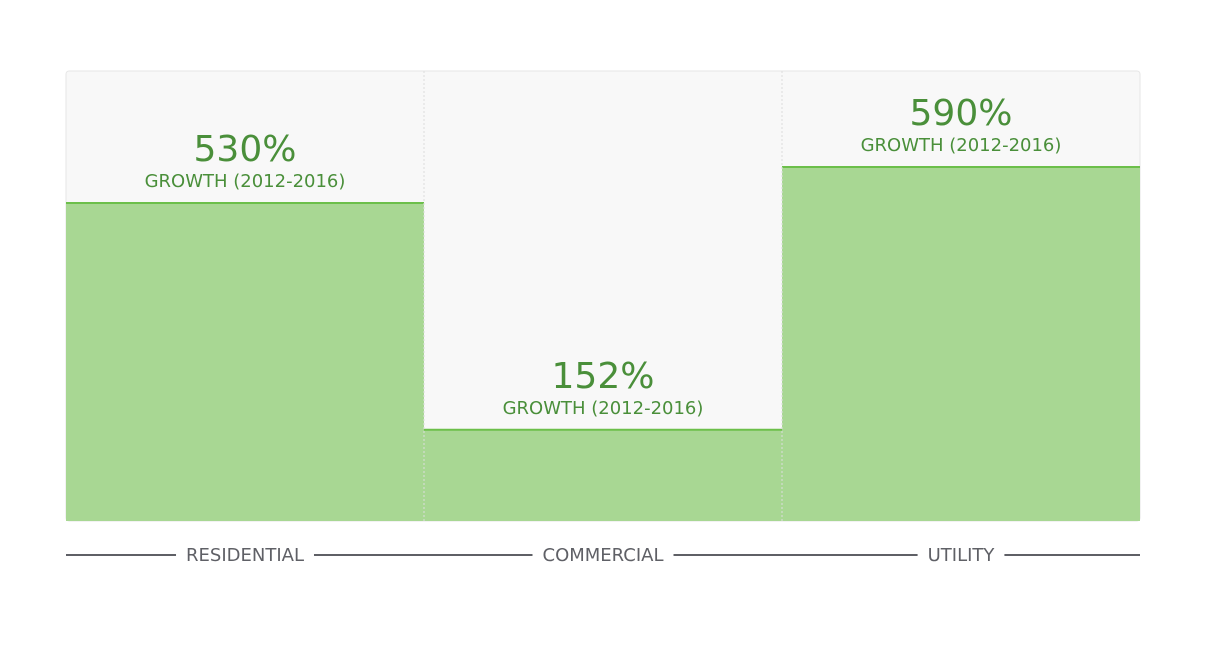 This screenshot has width=1226, height=652. Describe the element at coordinates (961, 145) in the screenshot. I see `growth-sublabel-utility: GROWTH (2012-2016)` at that location.